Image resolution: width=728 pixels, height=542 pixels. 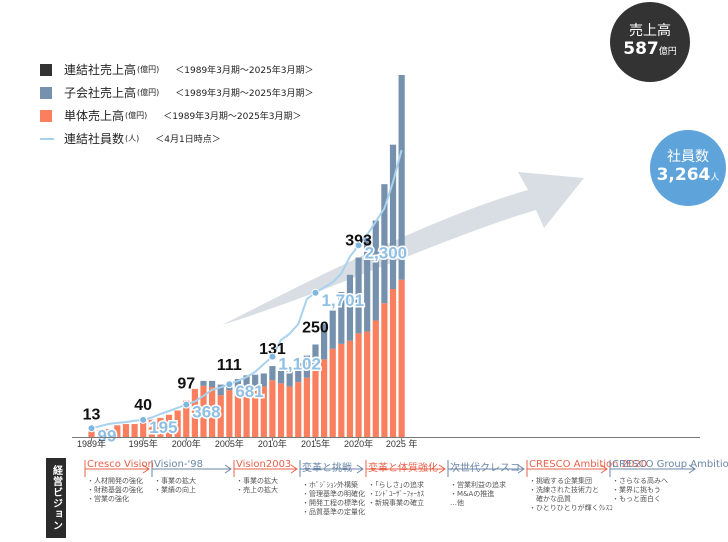 I want to click on vision-era-item: …他, so click(x=457, y=503).